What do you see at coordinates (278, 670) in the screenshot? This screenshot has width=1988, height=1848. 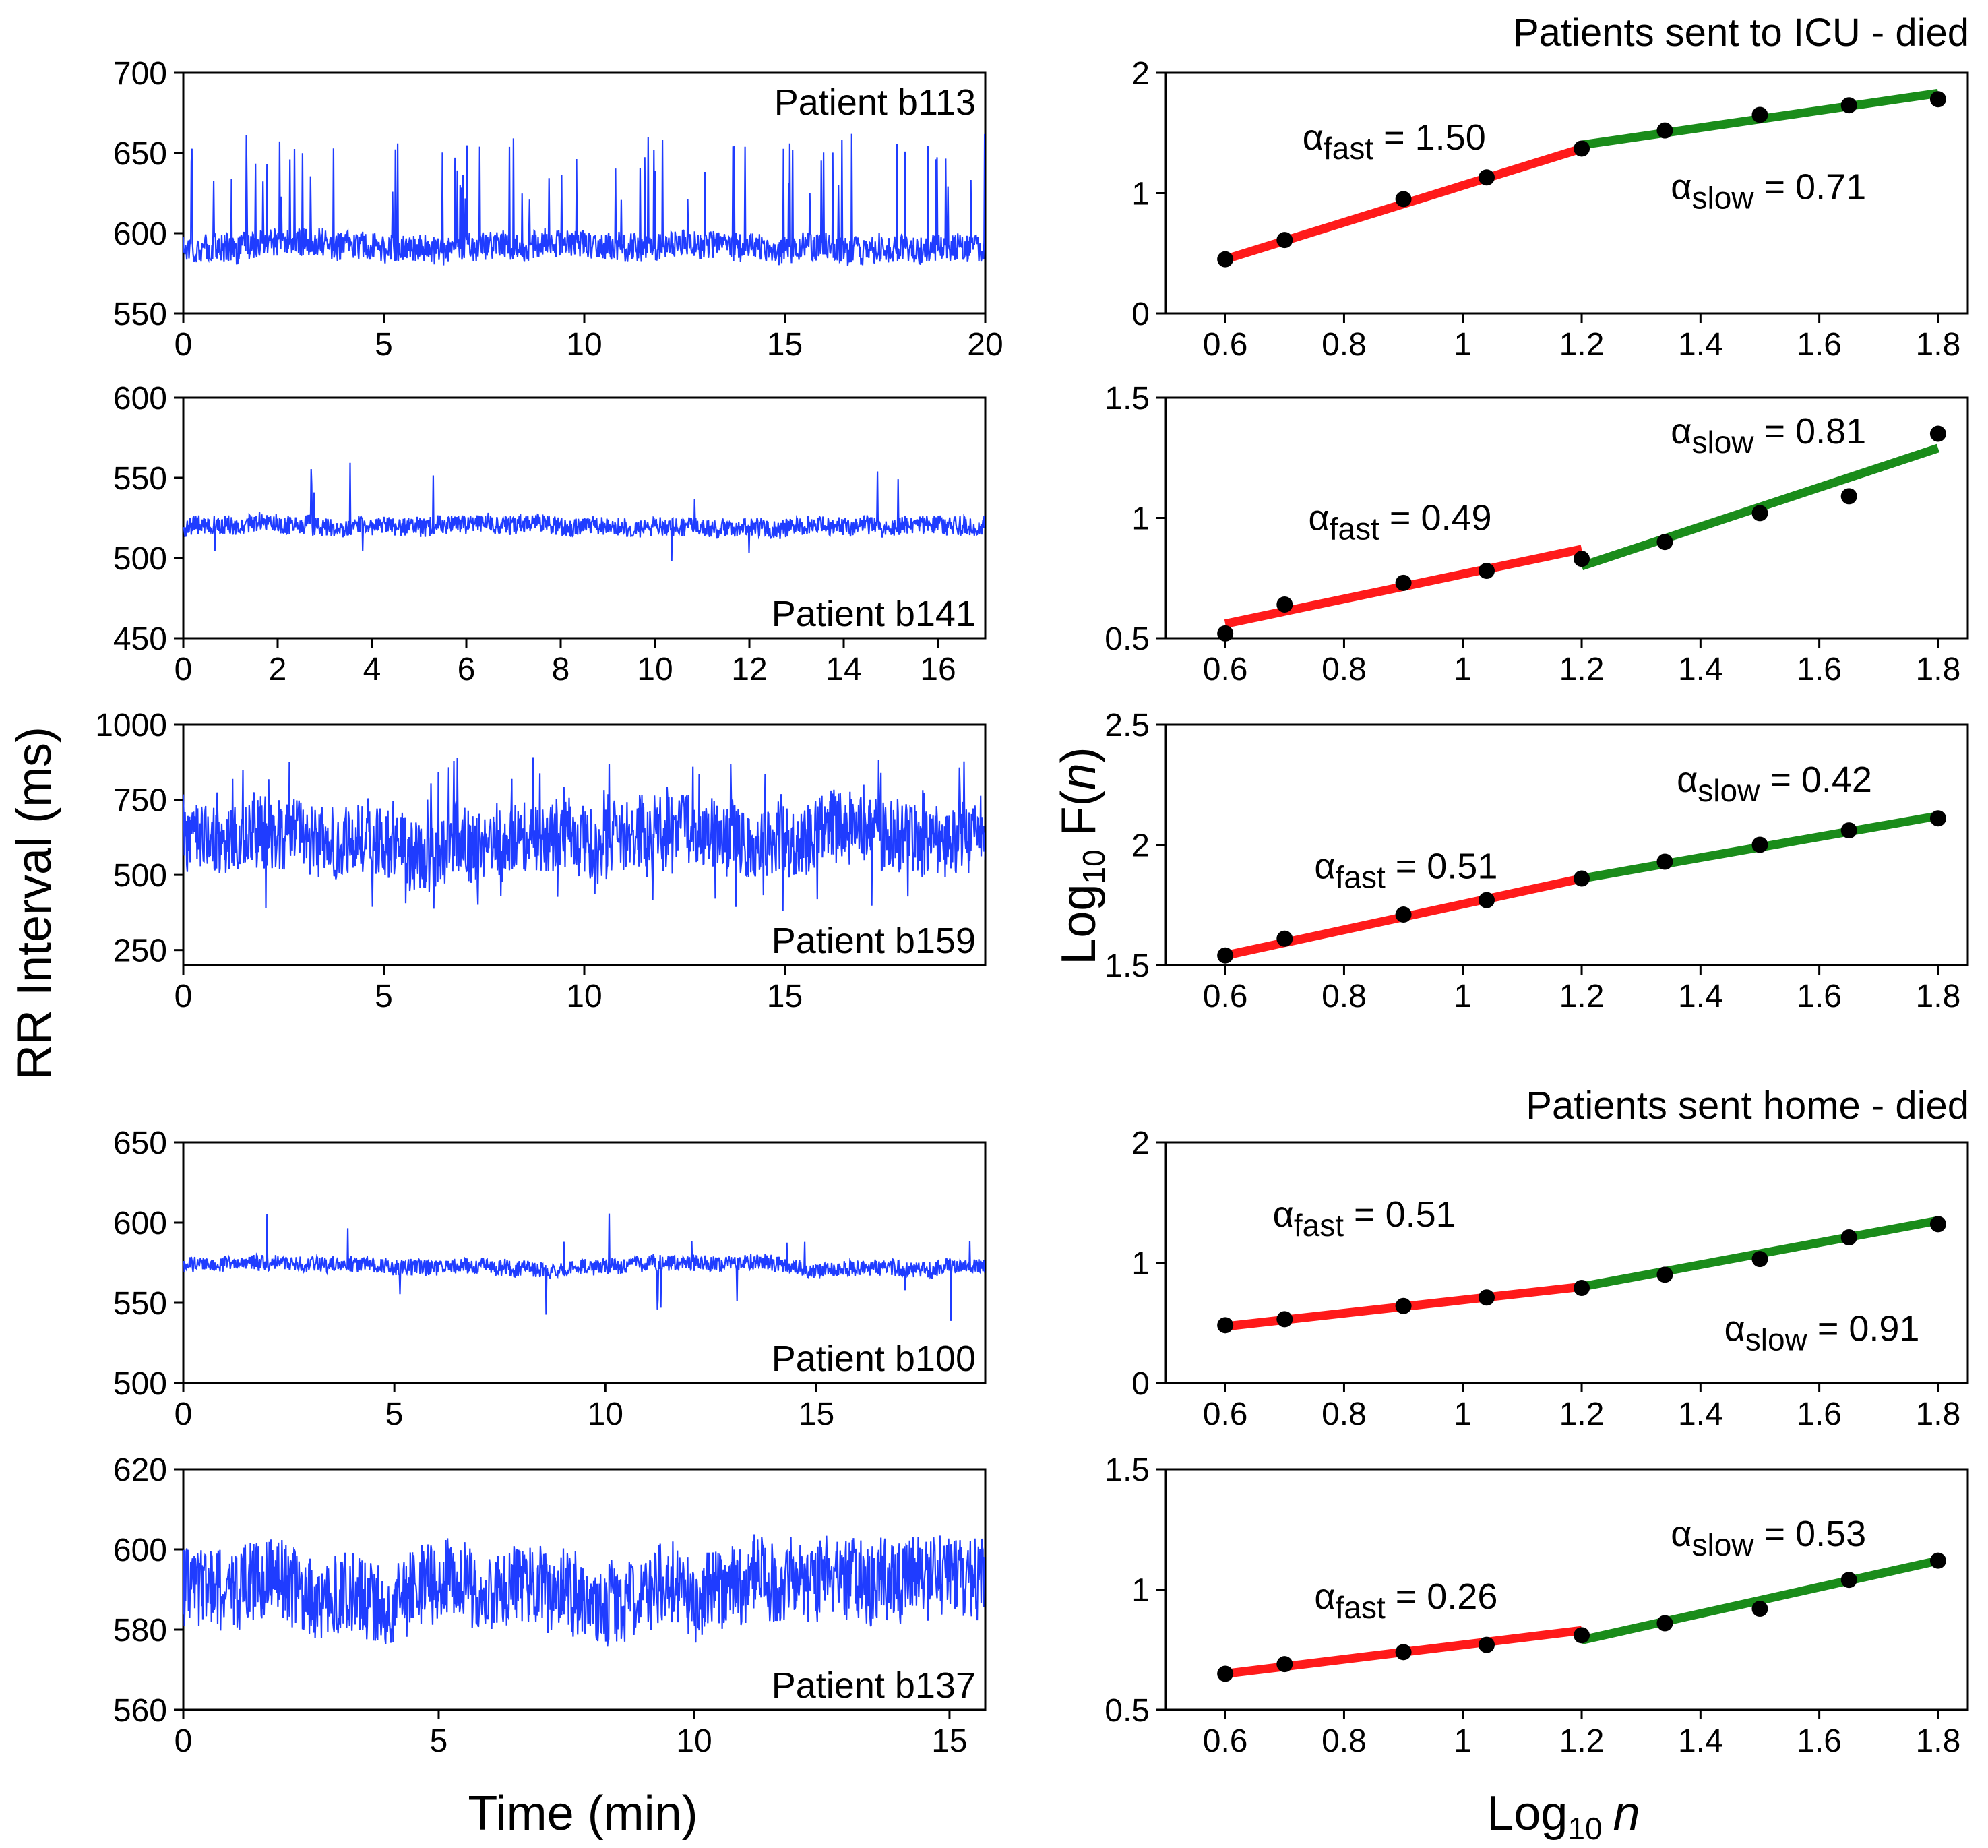 I see `x-tick-label: 2` at bounding box center [278, 670].